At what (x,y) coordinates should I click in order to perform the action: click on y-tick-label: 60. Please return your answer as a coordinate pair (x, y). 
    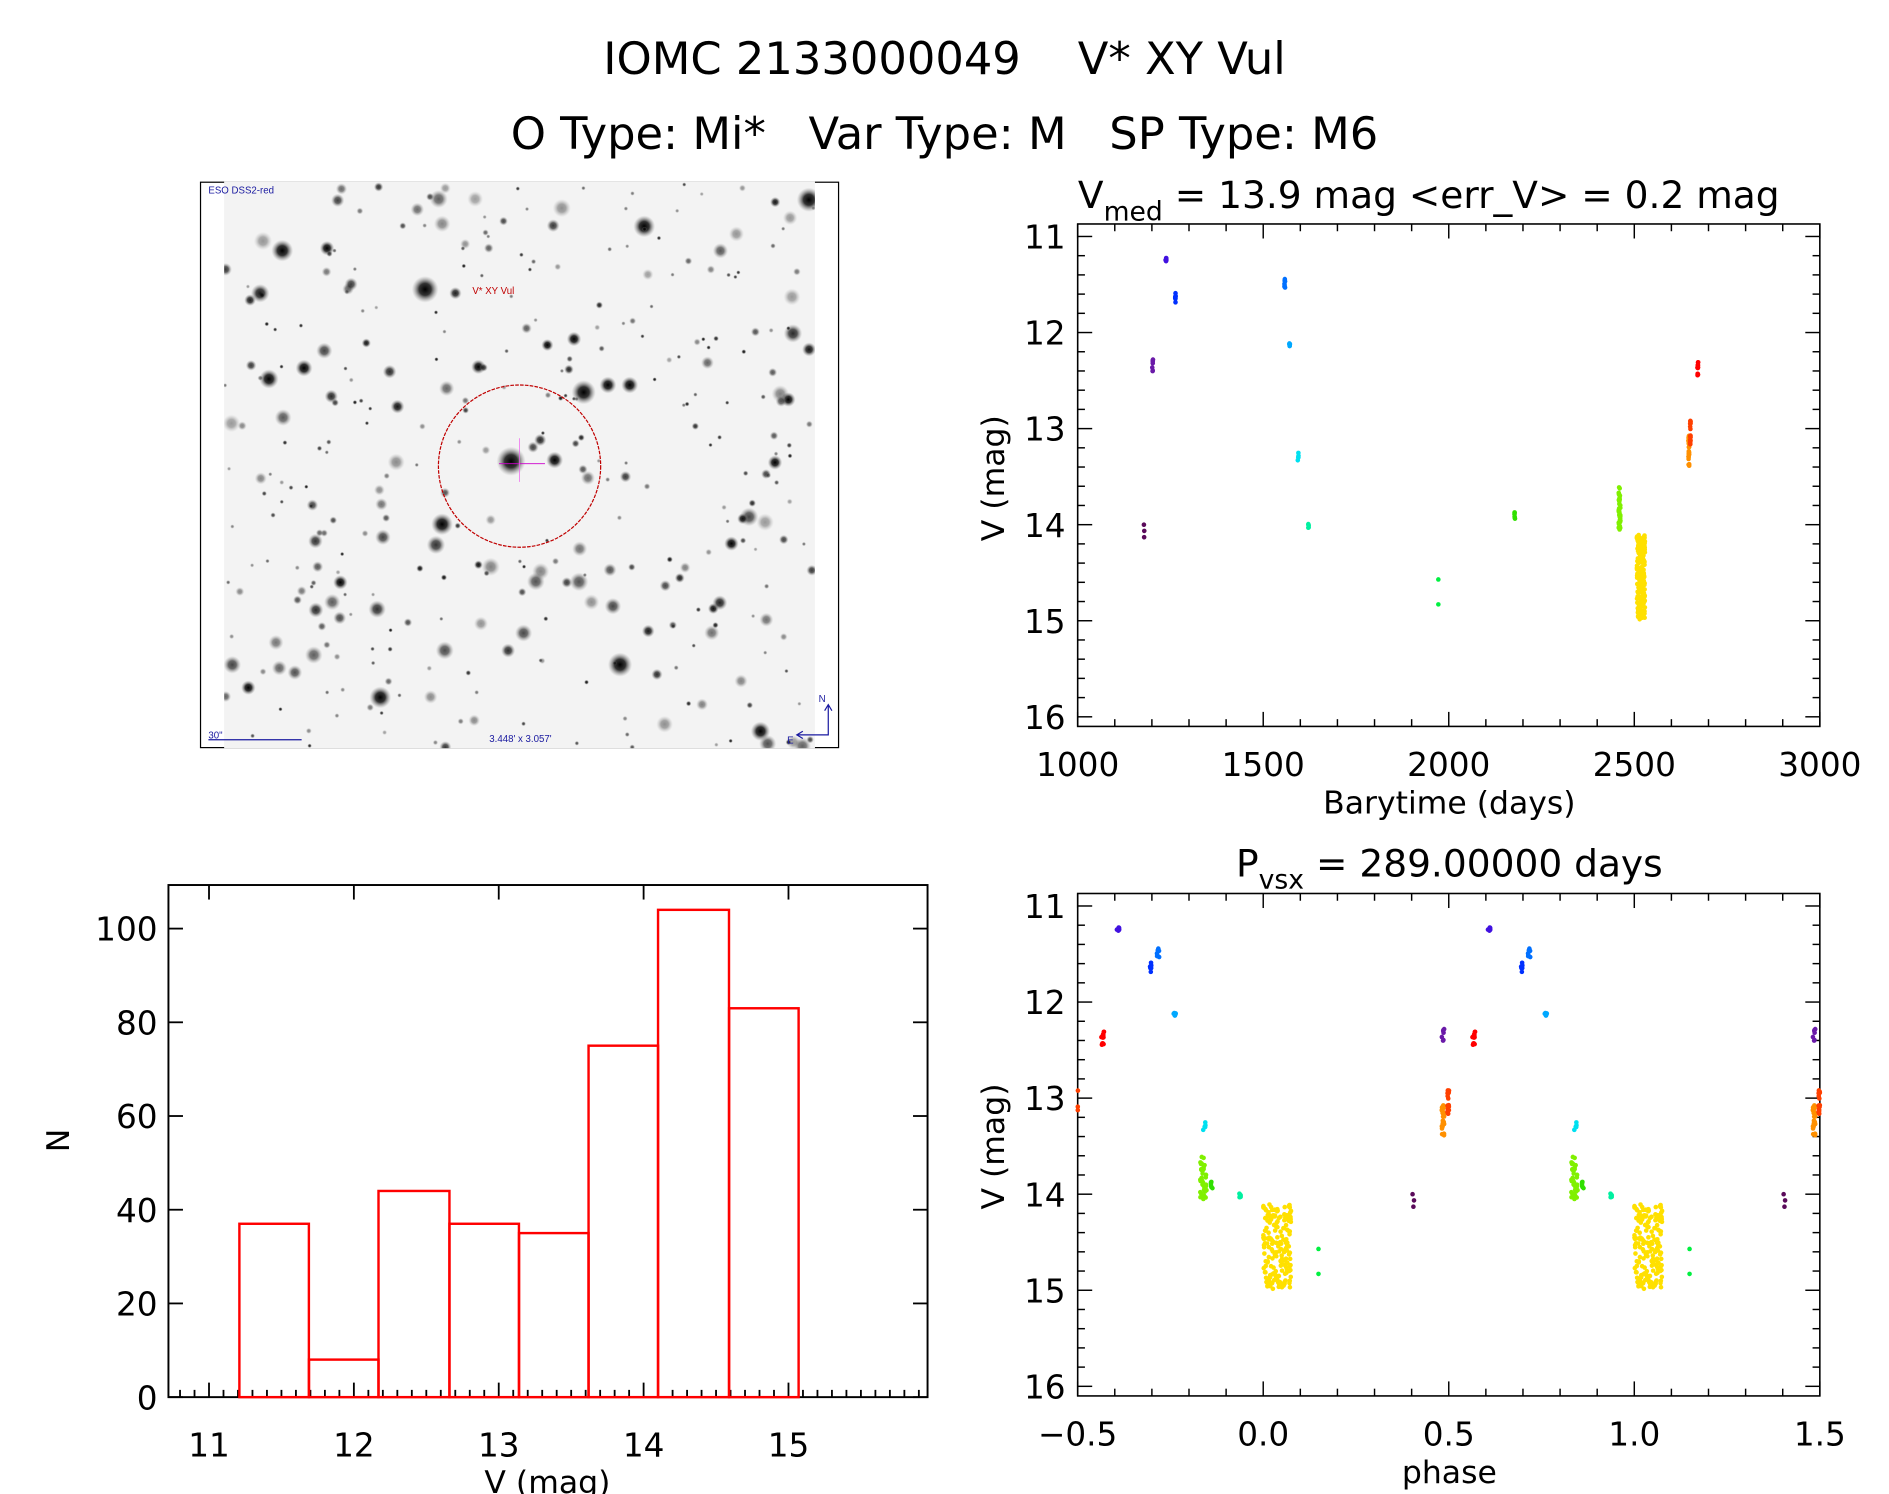
    Looking at the image, I should click on (137, 1117).